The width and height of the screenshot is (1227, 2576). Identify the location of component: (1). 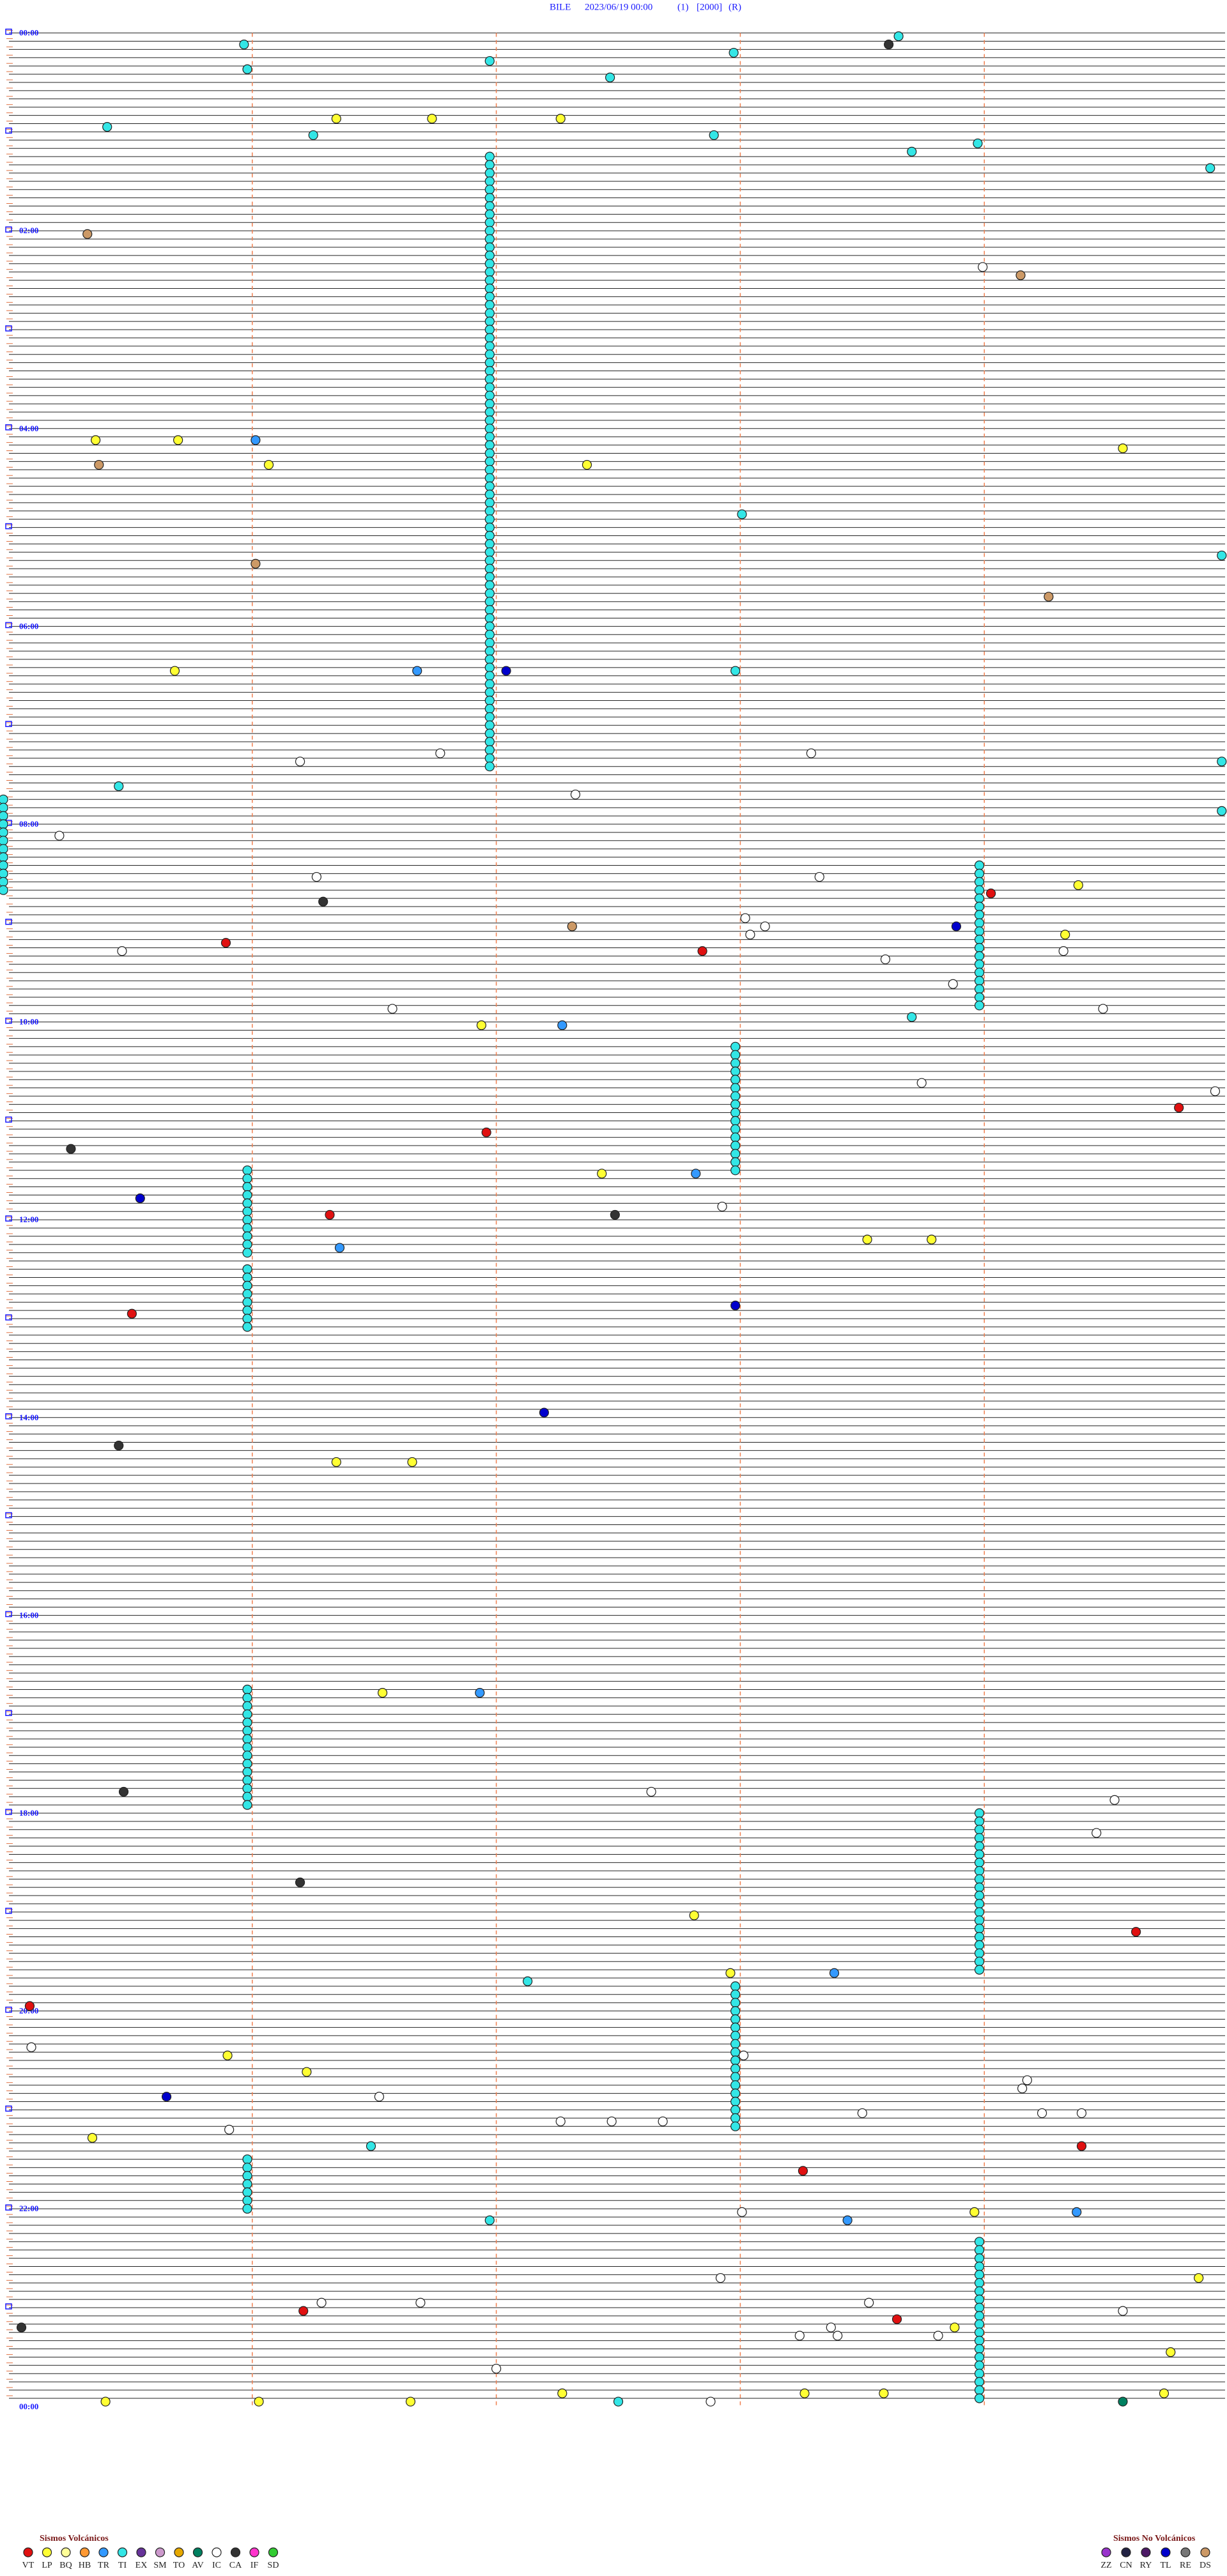
(683, 7).